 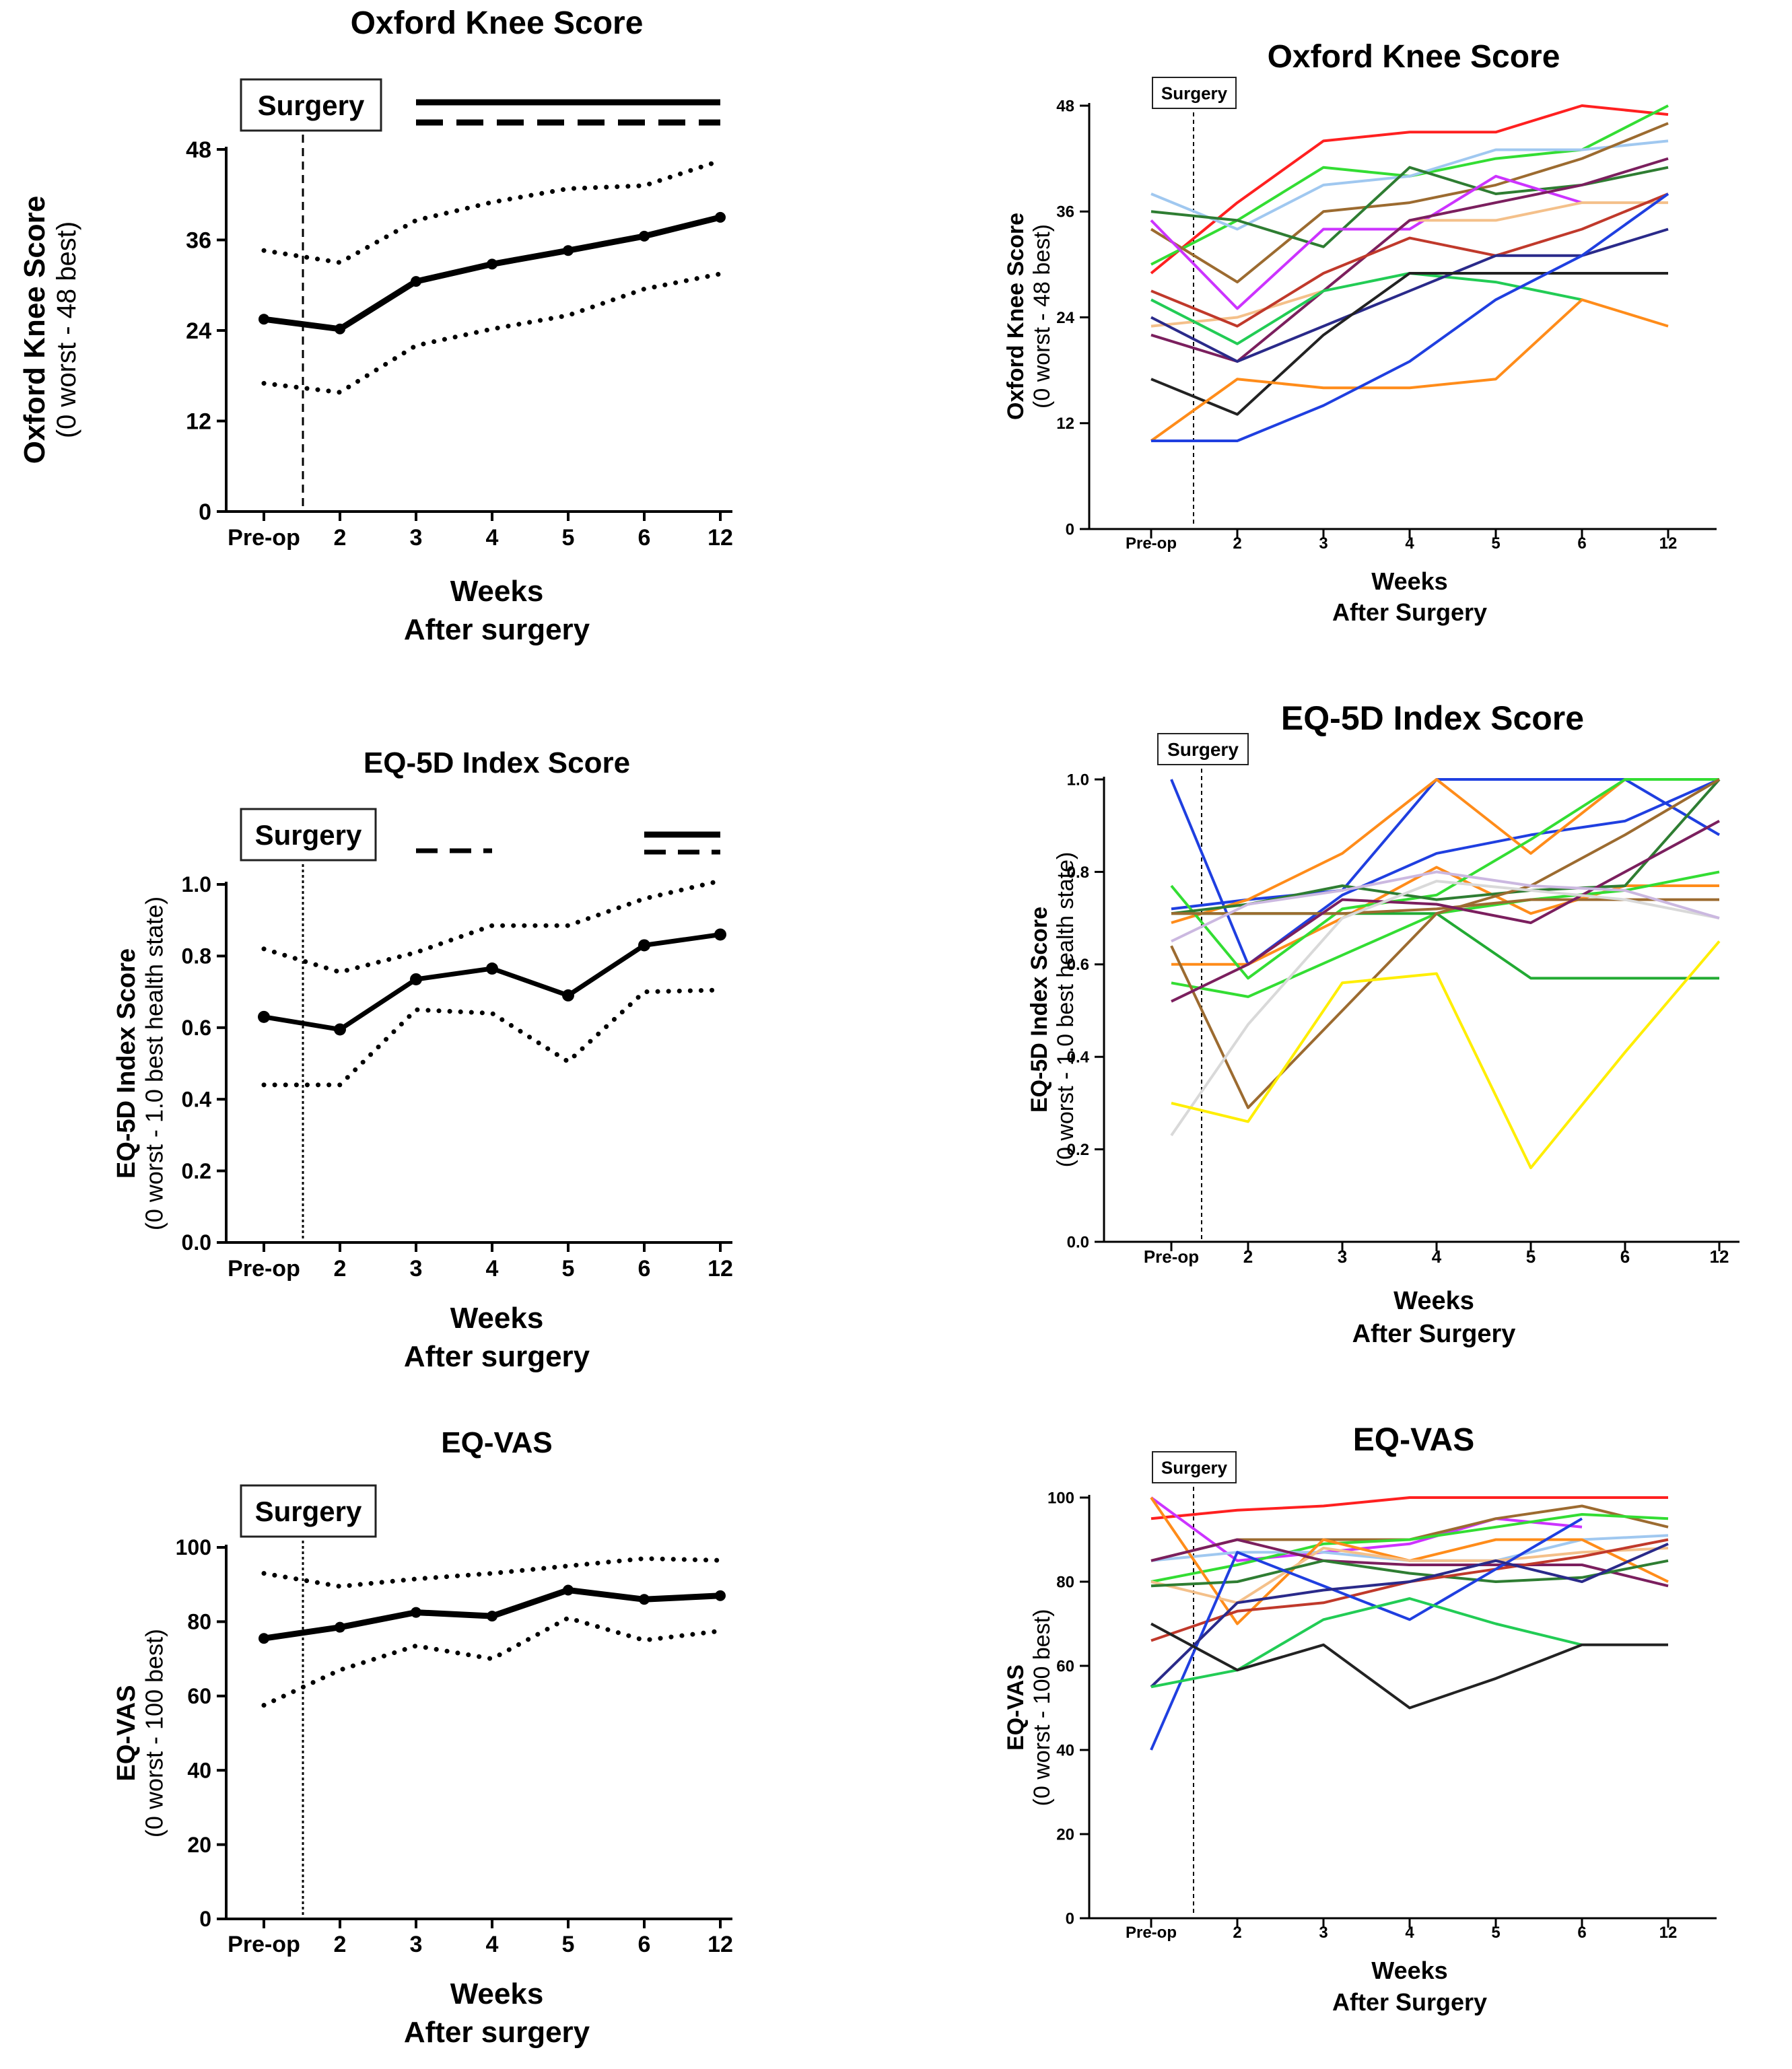 I want to click on y-tick-label: 20, so click(x=1065, y=1834).